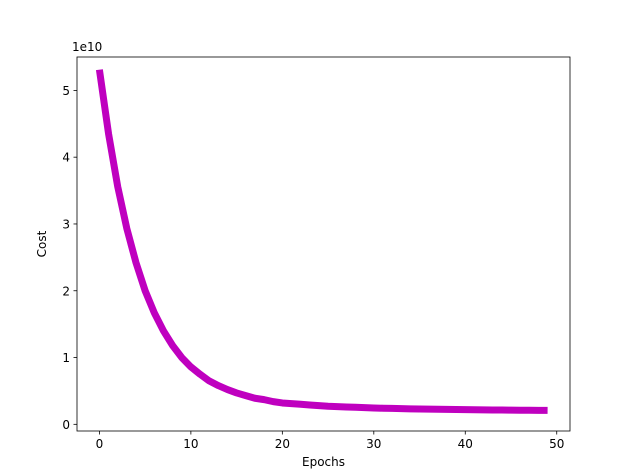  What do you see at coordinates (66, 158) in the screenshot?
I see `y-tick-label: 4` at bounding box center [66, 158].